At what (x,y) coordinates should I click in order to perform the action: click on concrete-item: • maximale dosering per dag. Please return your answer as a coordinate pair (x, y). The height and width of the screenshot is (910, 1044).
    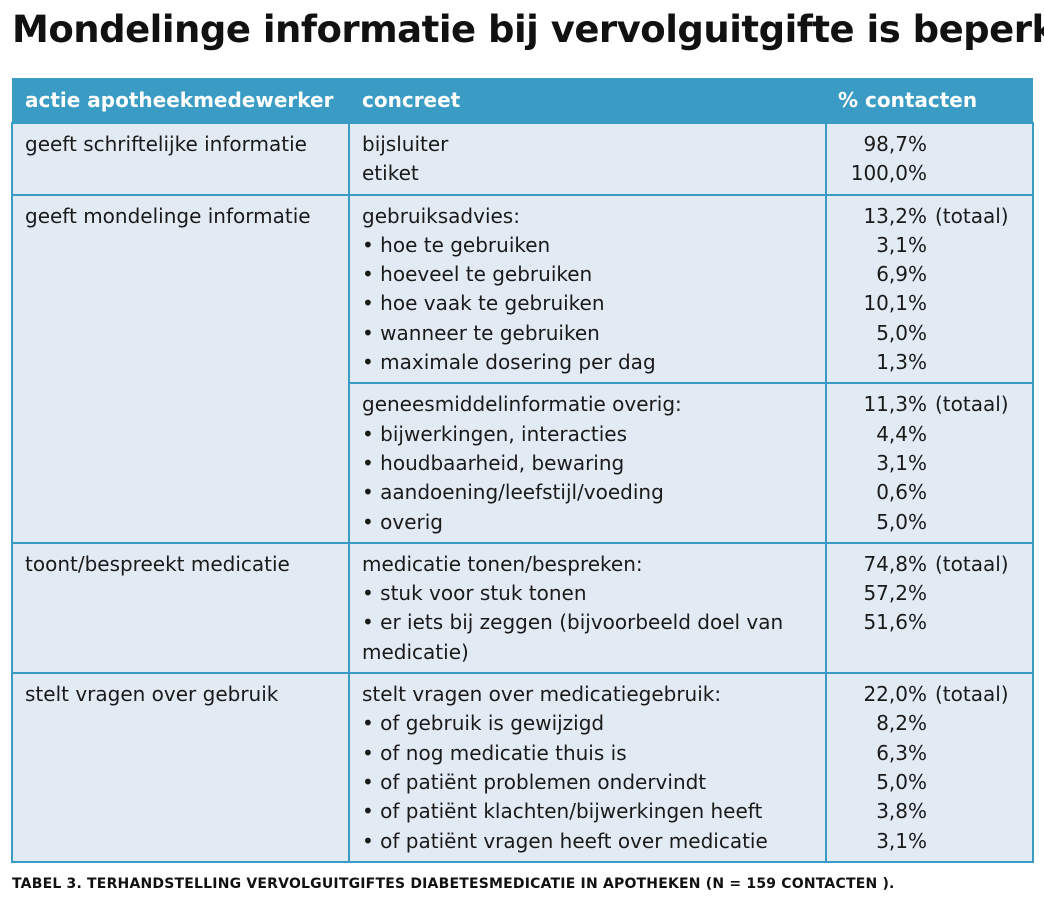
    Looking at the image, I should click on (509, 362).